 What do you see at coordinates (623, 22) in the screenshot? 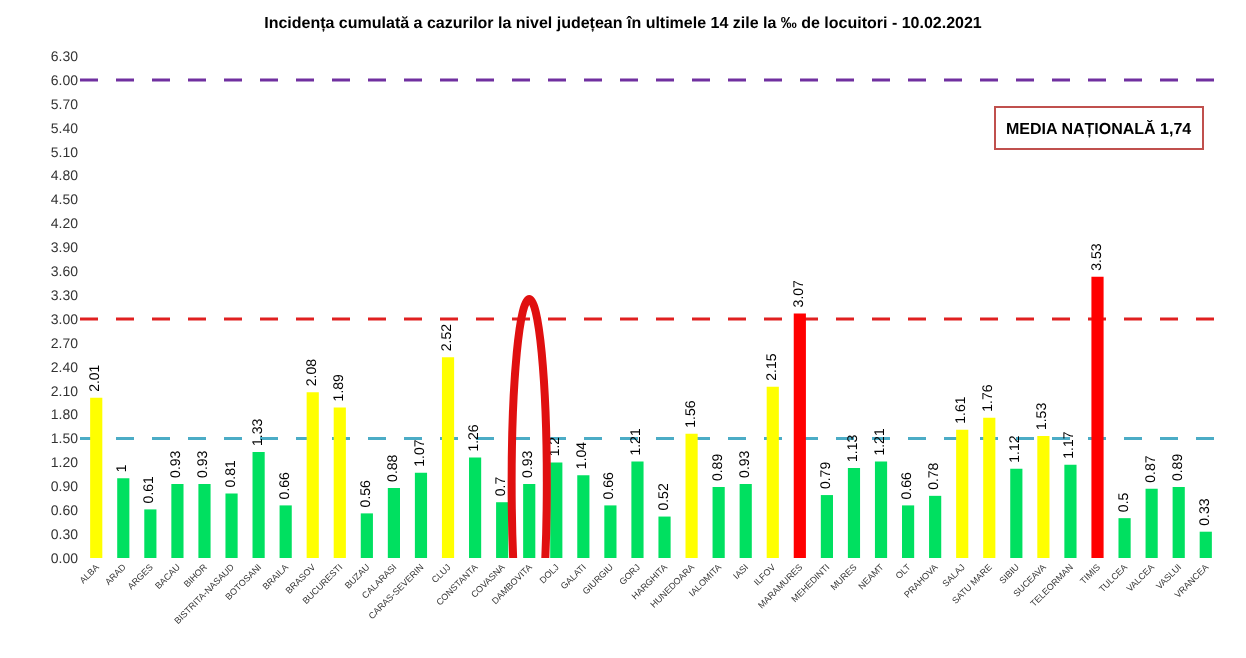
I see `chart-title: Incidența cumulată a cazurilor la nivel județean în ultimele 14 zile la ‰ de locuitori - 10.02.2021` at bounding box center [623, 22].